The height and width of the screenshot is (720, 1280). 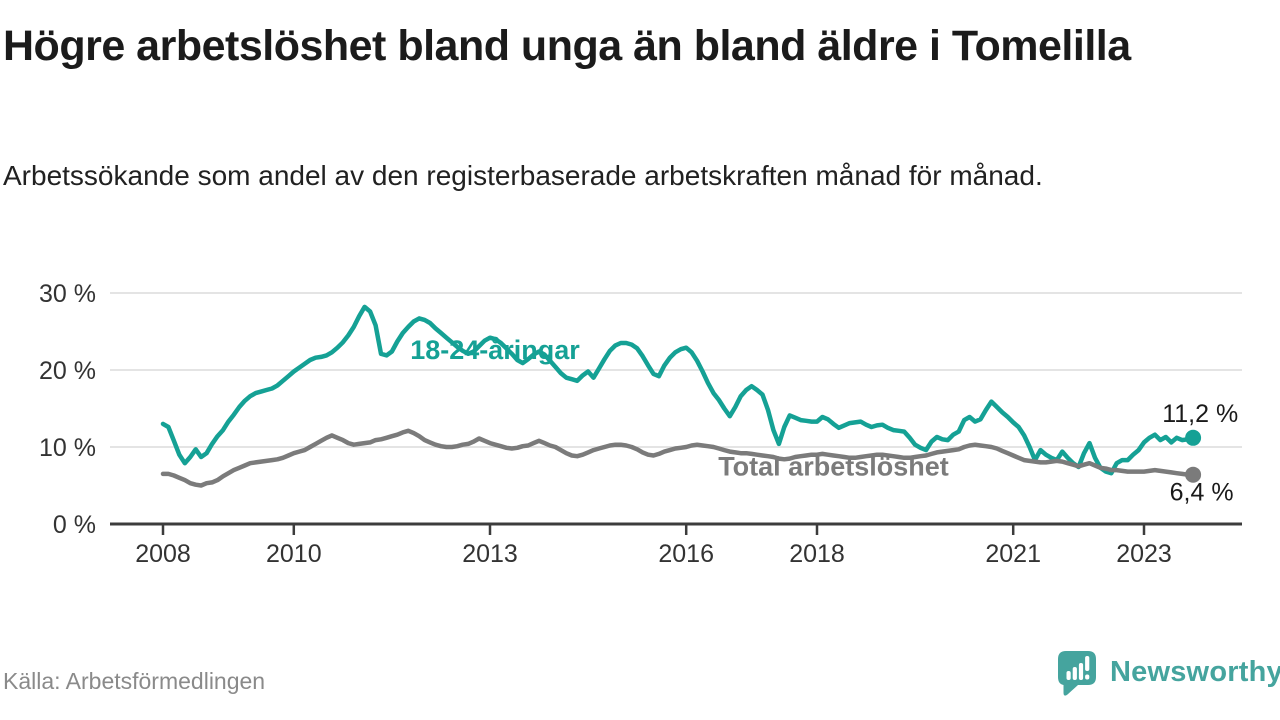 What do you see at coordinates (1013, 554) in the screenshot?
I see `x-tick-label: 2021` at bounding box center [1013, 554].